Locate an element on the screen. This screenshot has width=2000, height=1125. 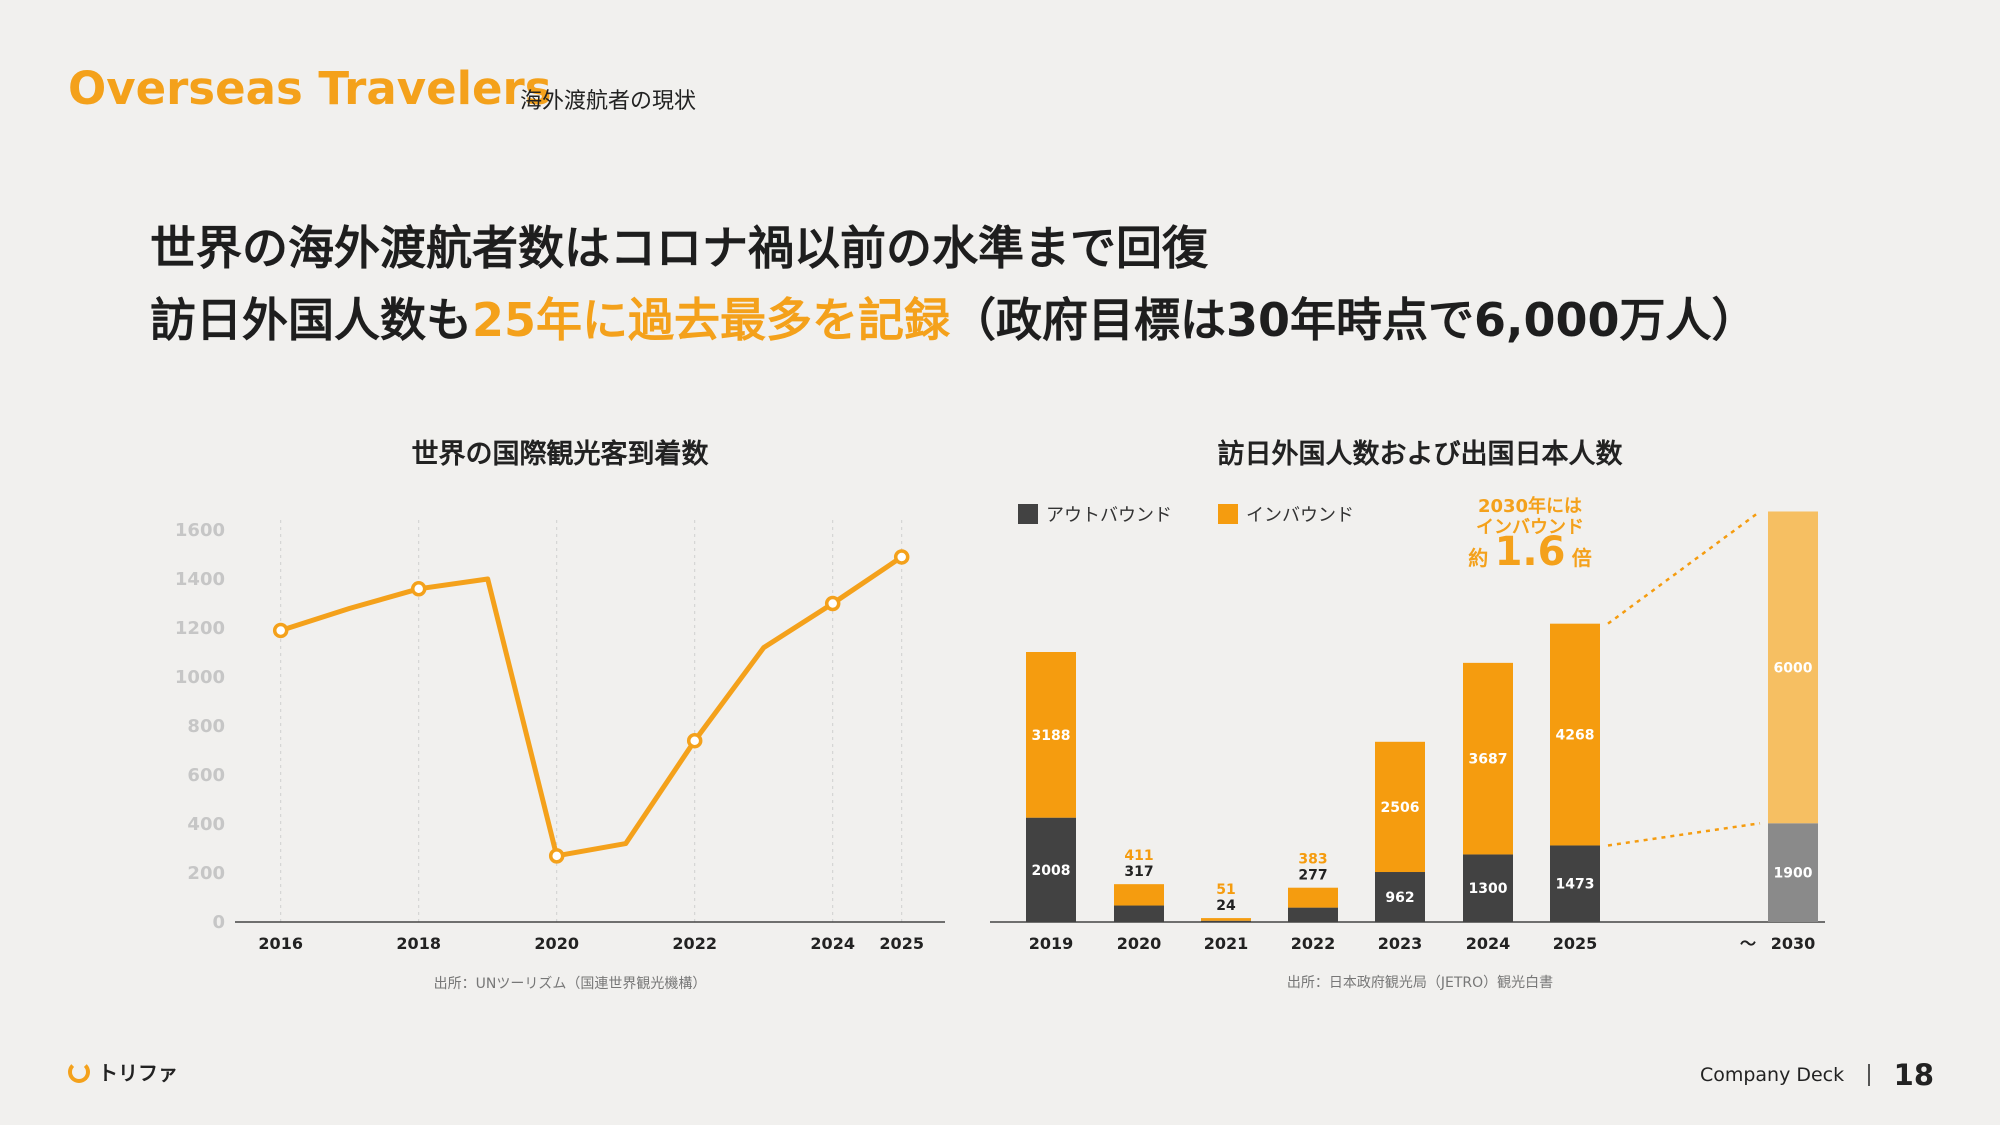
inbound-value-label: 2506 is located at coordinates (1400, 808).